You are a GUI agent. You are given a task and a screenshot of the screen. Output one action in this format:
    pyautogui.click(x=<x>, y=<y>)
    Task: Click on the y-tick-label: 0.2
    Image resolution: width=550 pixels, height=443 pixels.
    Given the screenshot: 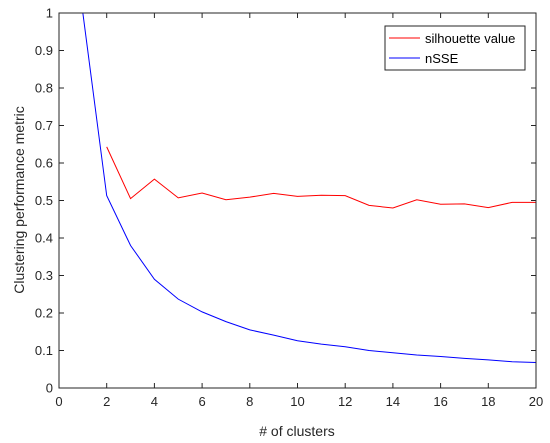 What is the action you would take?
    pyautogui.click(x=44, y=313)
    